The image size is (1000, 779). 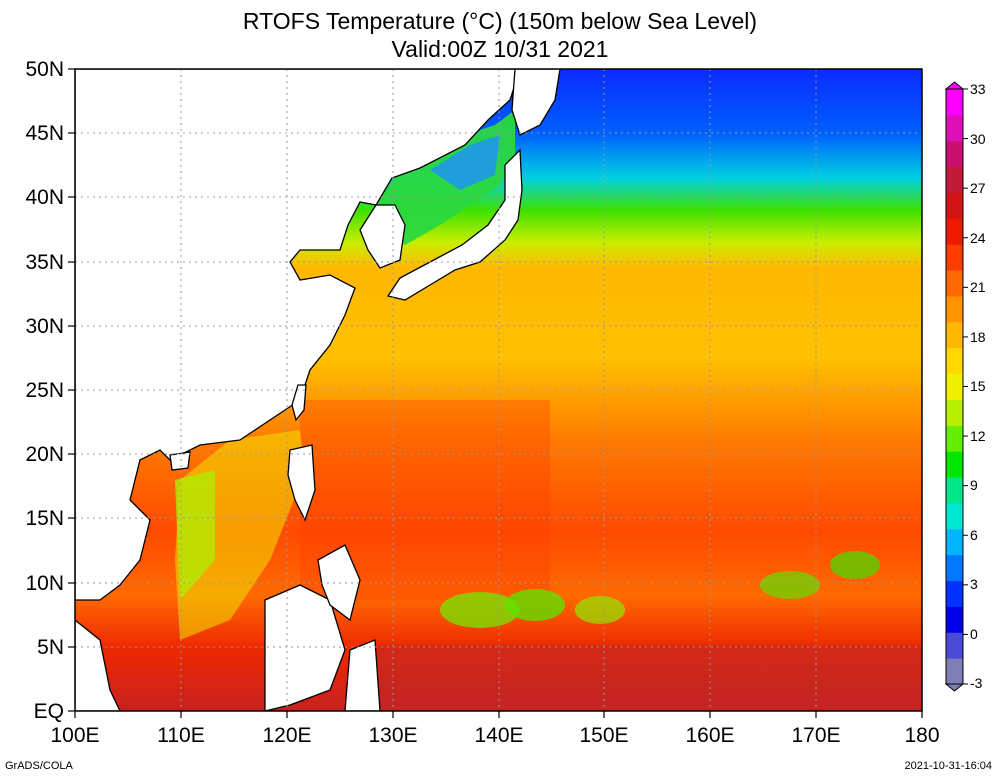 What do you see at coordinates (978, 436) in the screenshot?
I see `colorbar-label: 12` at bounding box center [978, 436].